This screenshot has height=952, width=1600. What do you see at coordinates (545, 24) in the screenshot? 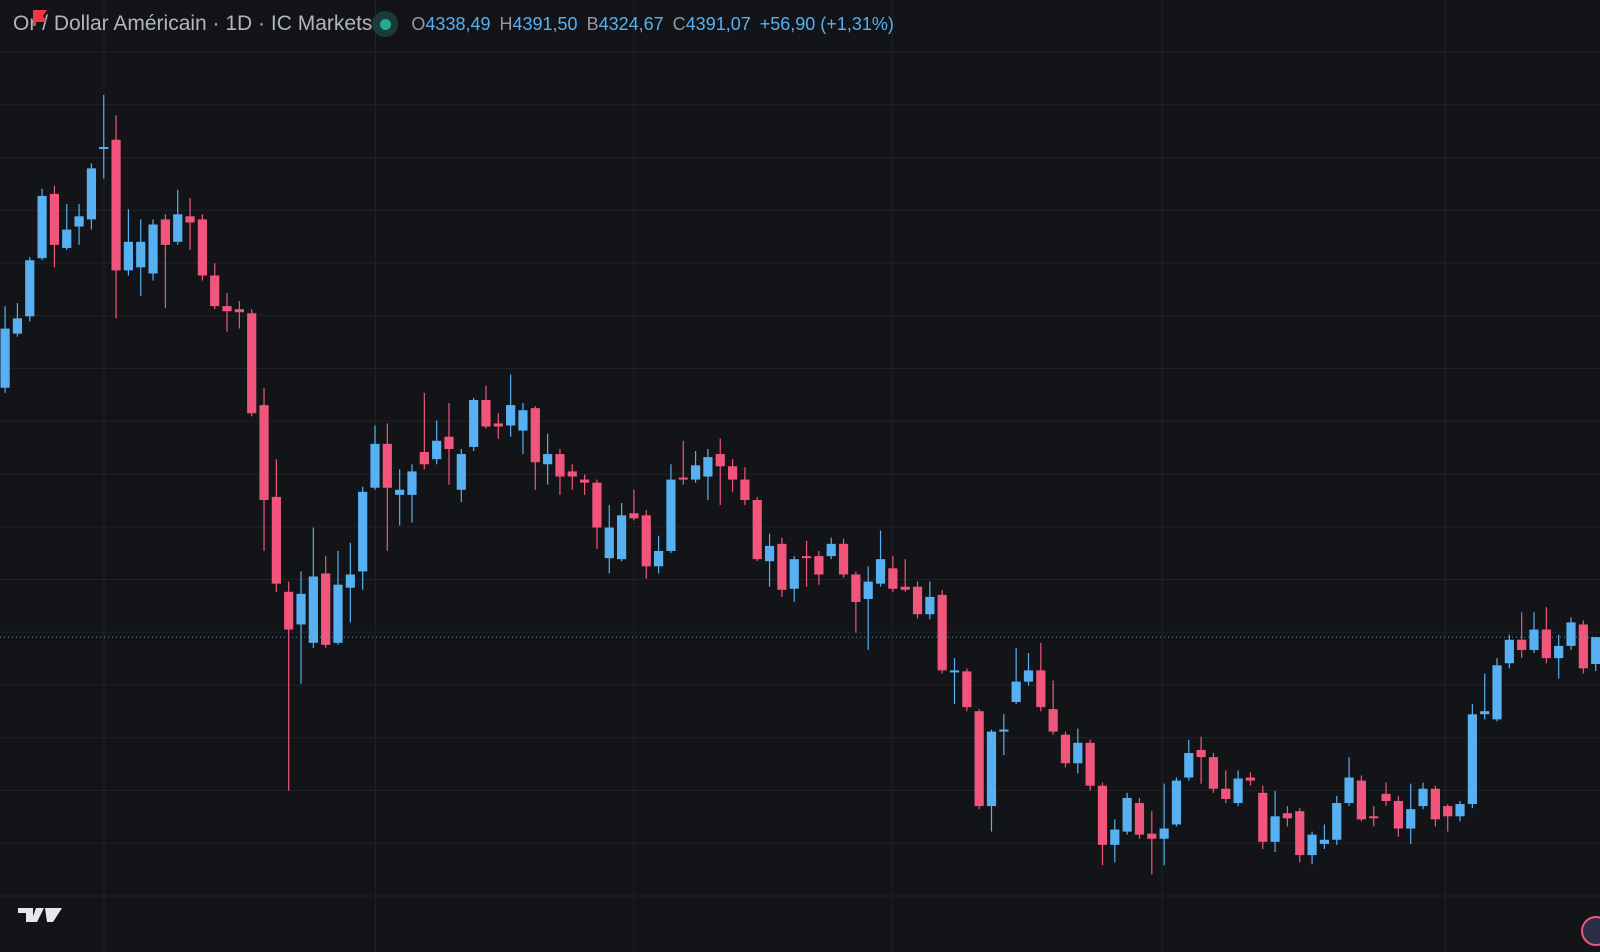
I see `ohlc-value: 4391,50` at bounding box center [545, 24].